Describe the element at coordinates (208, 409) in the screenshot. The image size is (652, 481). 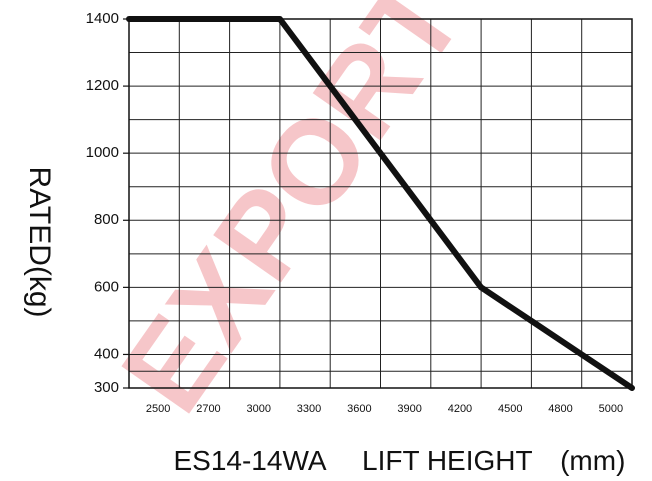
I see `x-tick-label: 2700` at that location.